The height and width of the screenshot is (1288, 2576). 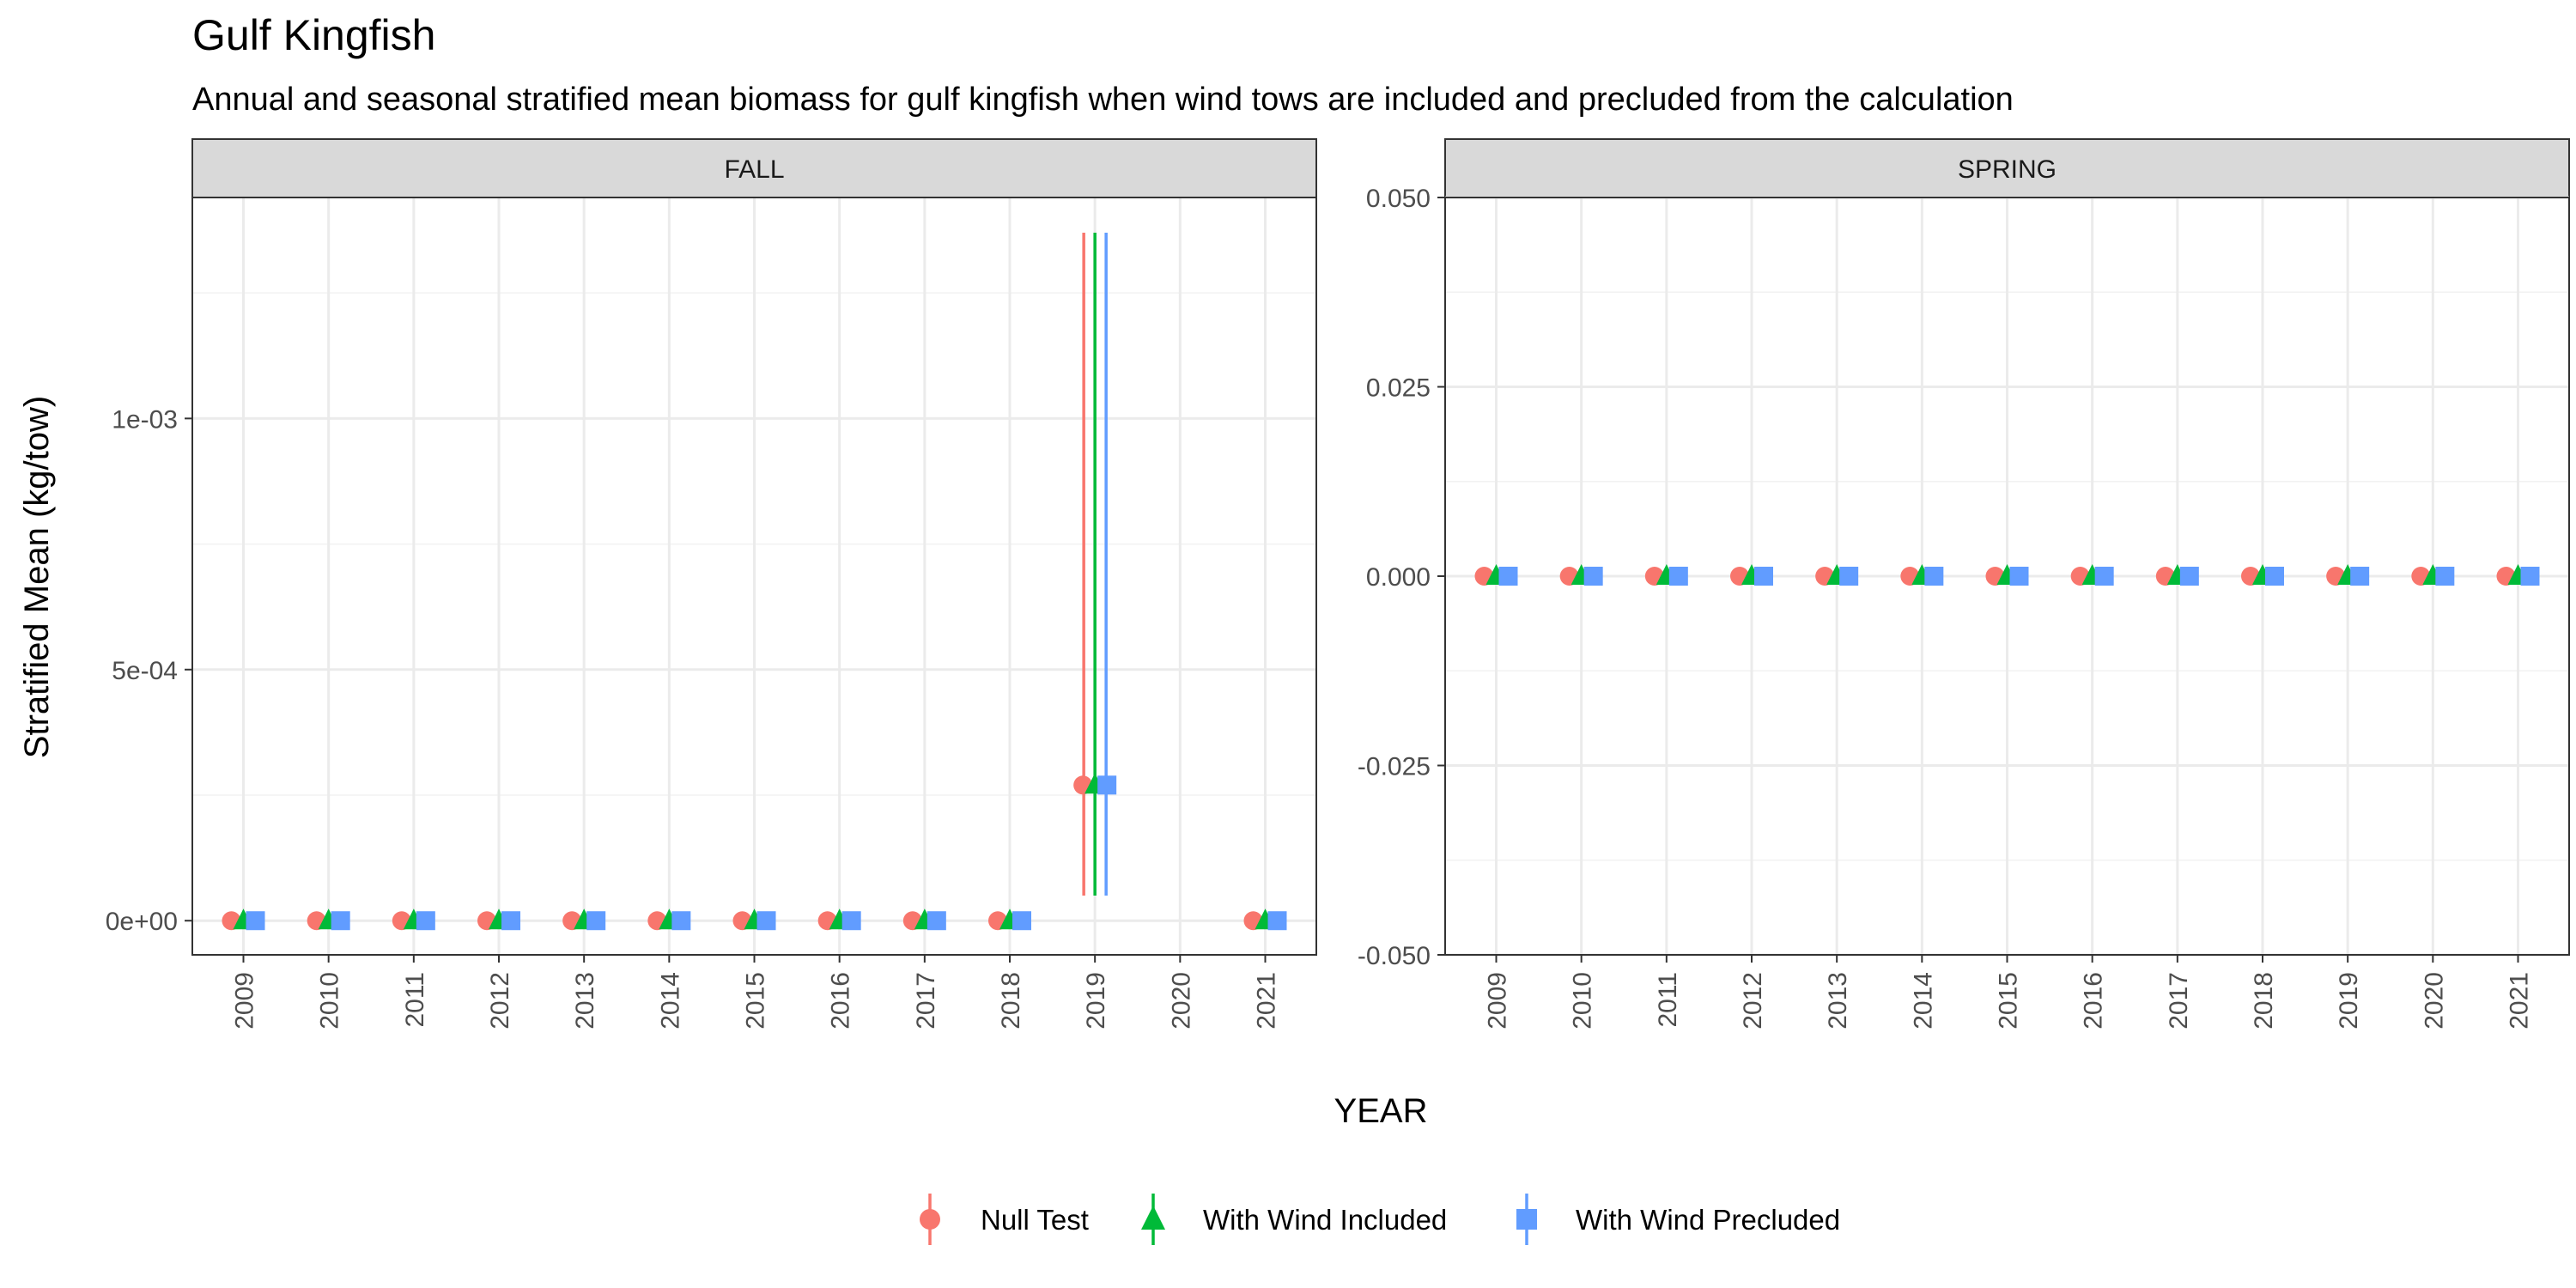 What do you see at coordinates (1398, 577) in the screenshot?
I see `y-tick-label: 0.000` at bounding box center [1398, 577].